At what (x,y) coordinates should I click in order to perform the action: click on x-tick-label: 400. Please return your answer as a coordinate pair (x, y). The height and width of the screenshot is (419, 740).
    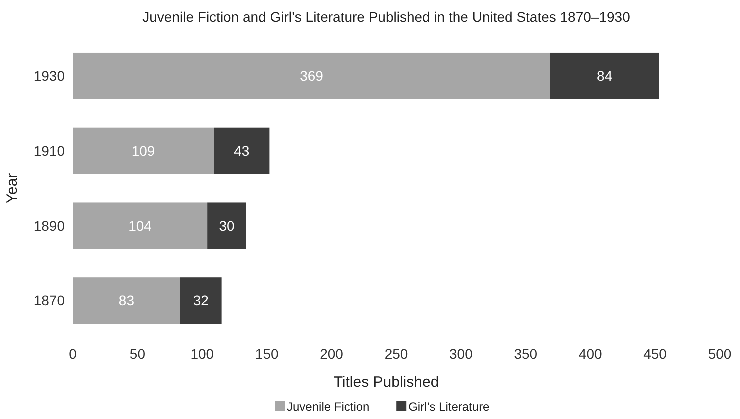
    Looking at the image, I should click on (590, 354).